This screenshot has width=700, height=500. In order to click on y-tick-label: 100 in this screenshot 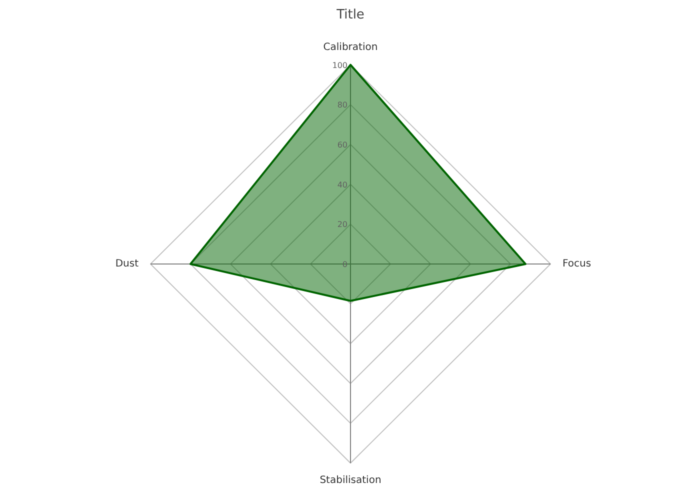, I will do `click(340, 65)`.